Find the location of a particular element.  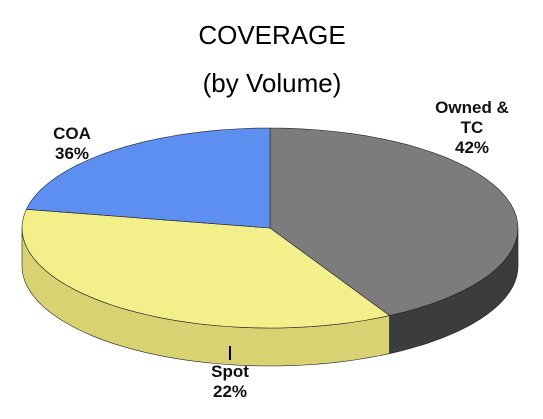

slice-label: Spot 22% is located at coordinates (230, 382).